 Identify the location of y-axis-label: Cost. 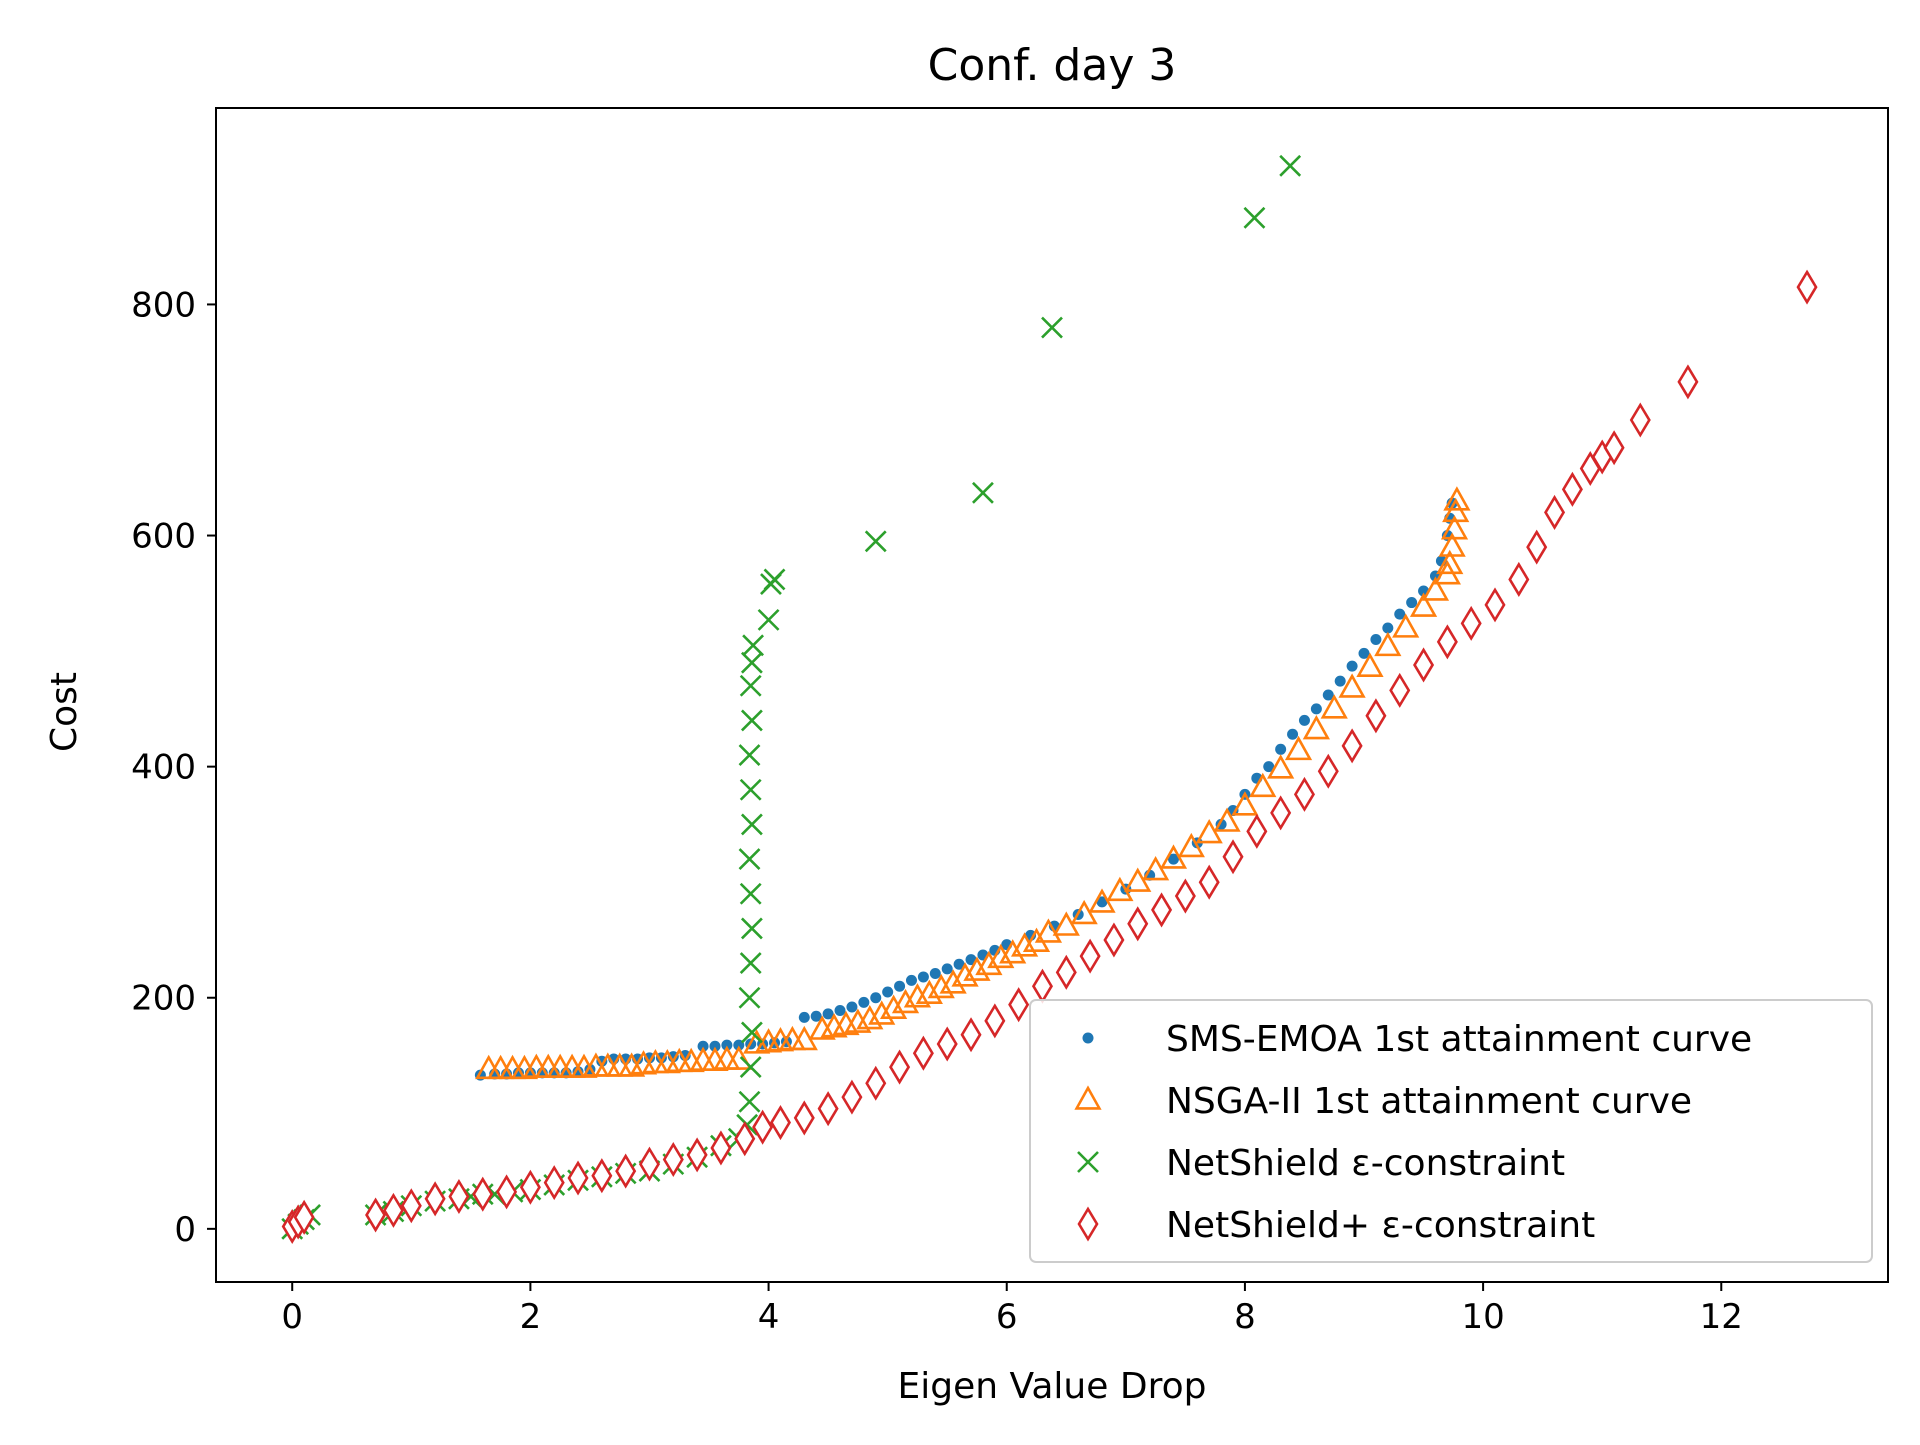
(64, 712).